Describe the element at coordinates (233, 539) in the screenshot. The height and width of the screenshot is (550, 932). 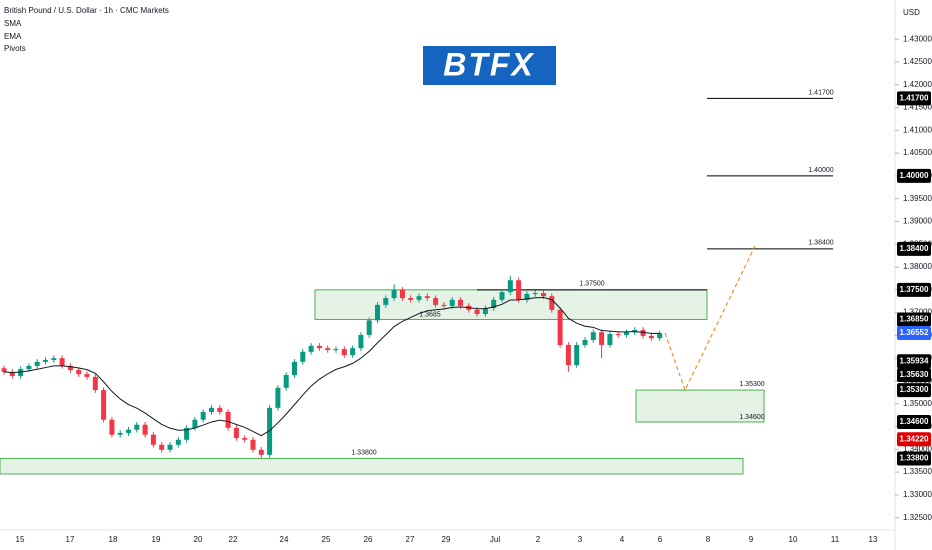
I see `x-tick-label: 22` at that location.